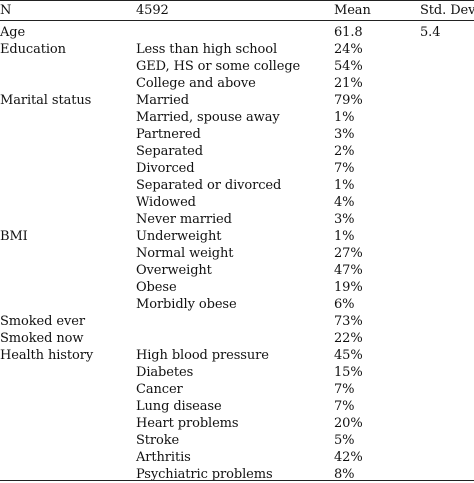 The width and height of the screenshot is (474, 483). What do you see at coordinates (348, 423) in the screenshot?
I see `row-mean: 20%` at bounding box center [348, 423].